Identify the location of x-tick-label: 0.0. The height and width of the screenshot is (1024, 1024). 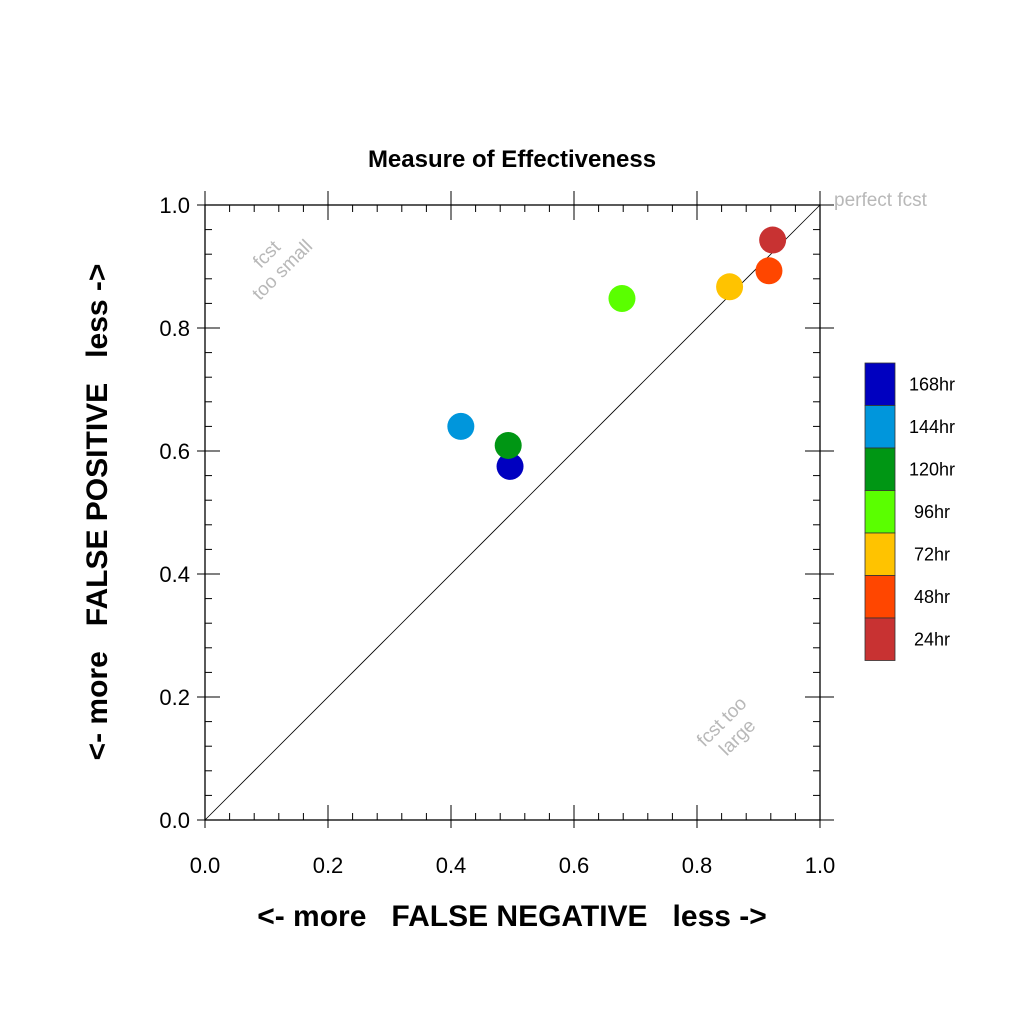
(205, 865).